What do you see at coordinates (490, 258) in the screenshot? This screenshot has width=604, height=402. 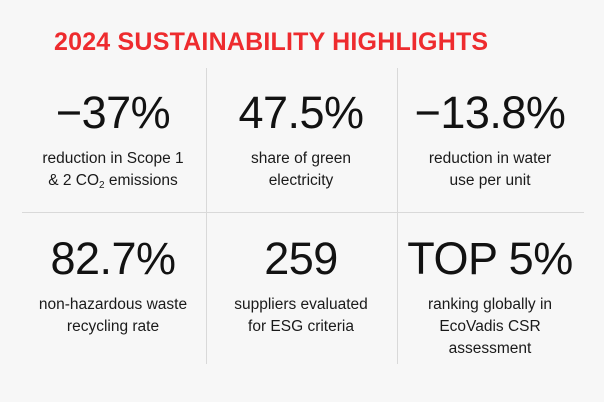 I see `stat-value: TOP 5%` at bounding box center [490, 258].